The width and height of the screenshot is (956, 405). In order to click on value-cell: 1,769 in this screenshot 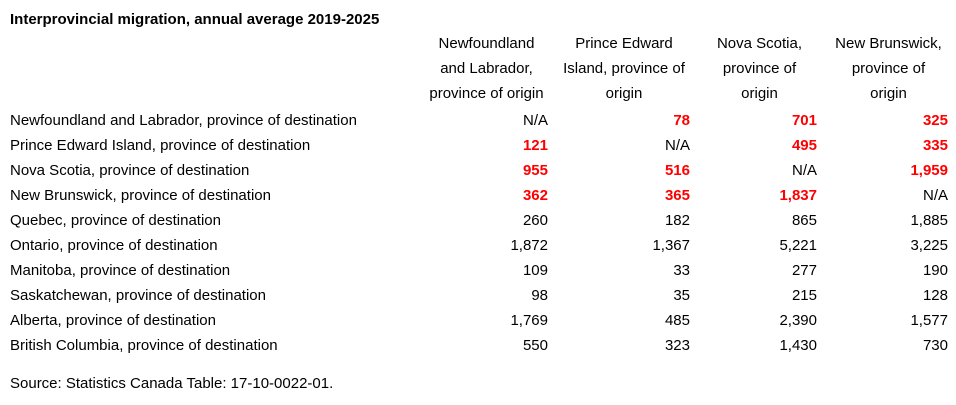, I will do `click(529, 320)`.